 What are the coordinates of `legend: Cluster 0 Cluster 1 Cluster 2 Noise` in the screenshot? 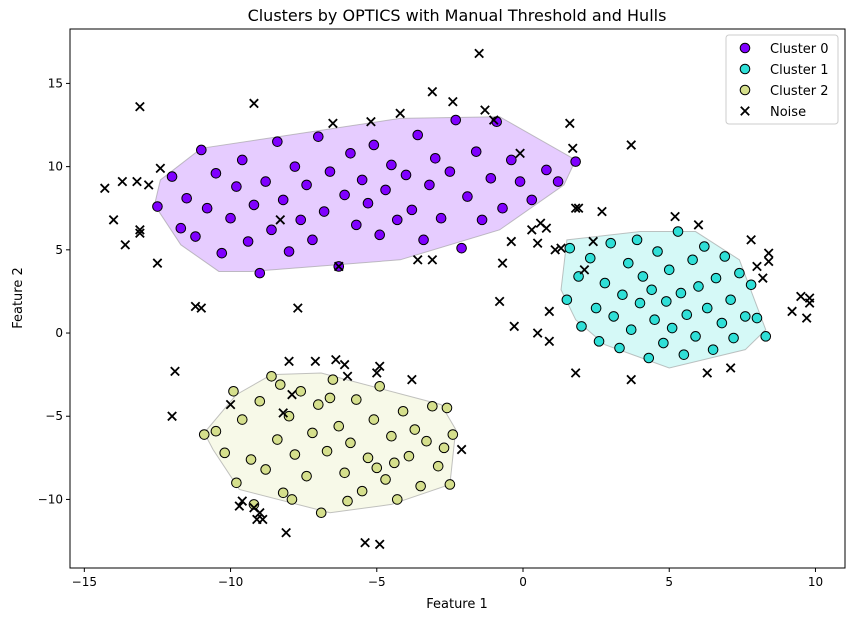 It's located at (782, 79).